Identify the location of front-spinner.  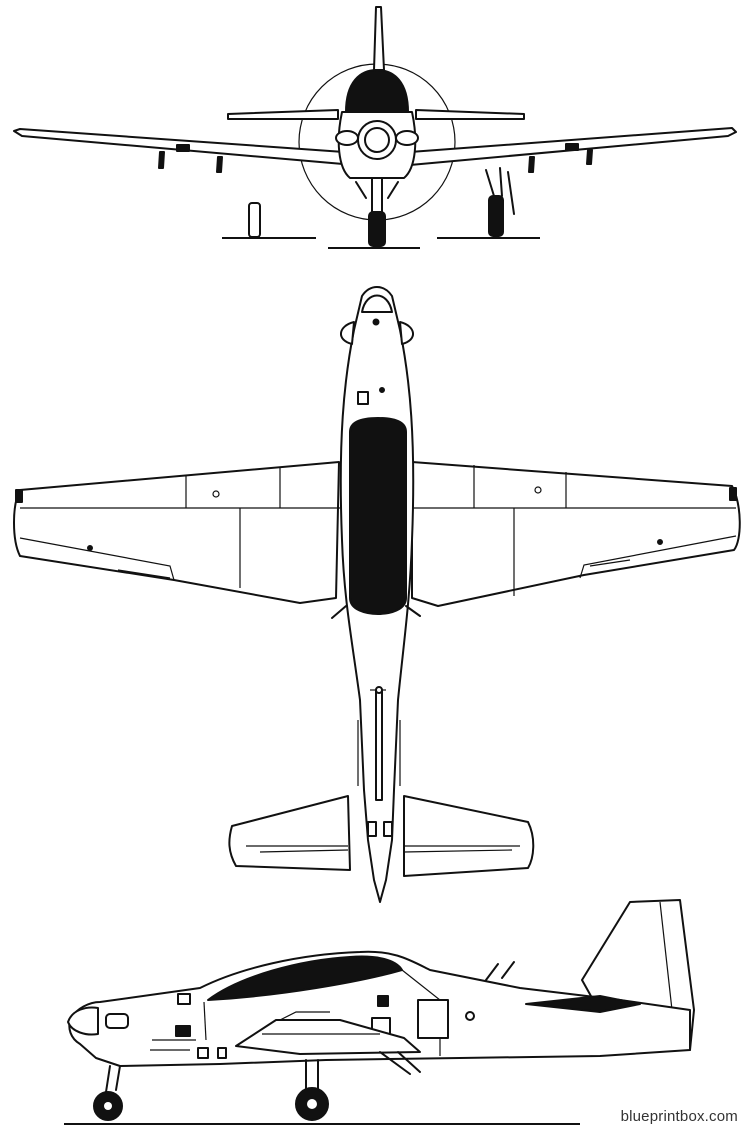
(377, 140).